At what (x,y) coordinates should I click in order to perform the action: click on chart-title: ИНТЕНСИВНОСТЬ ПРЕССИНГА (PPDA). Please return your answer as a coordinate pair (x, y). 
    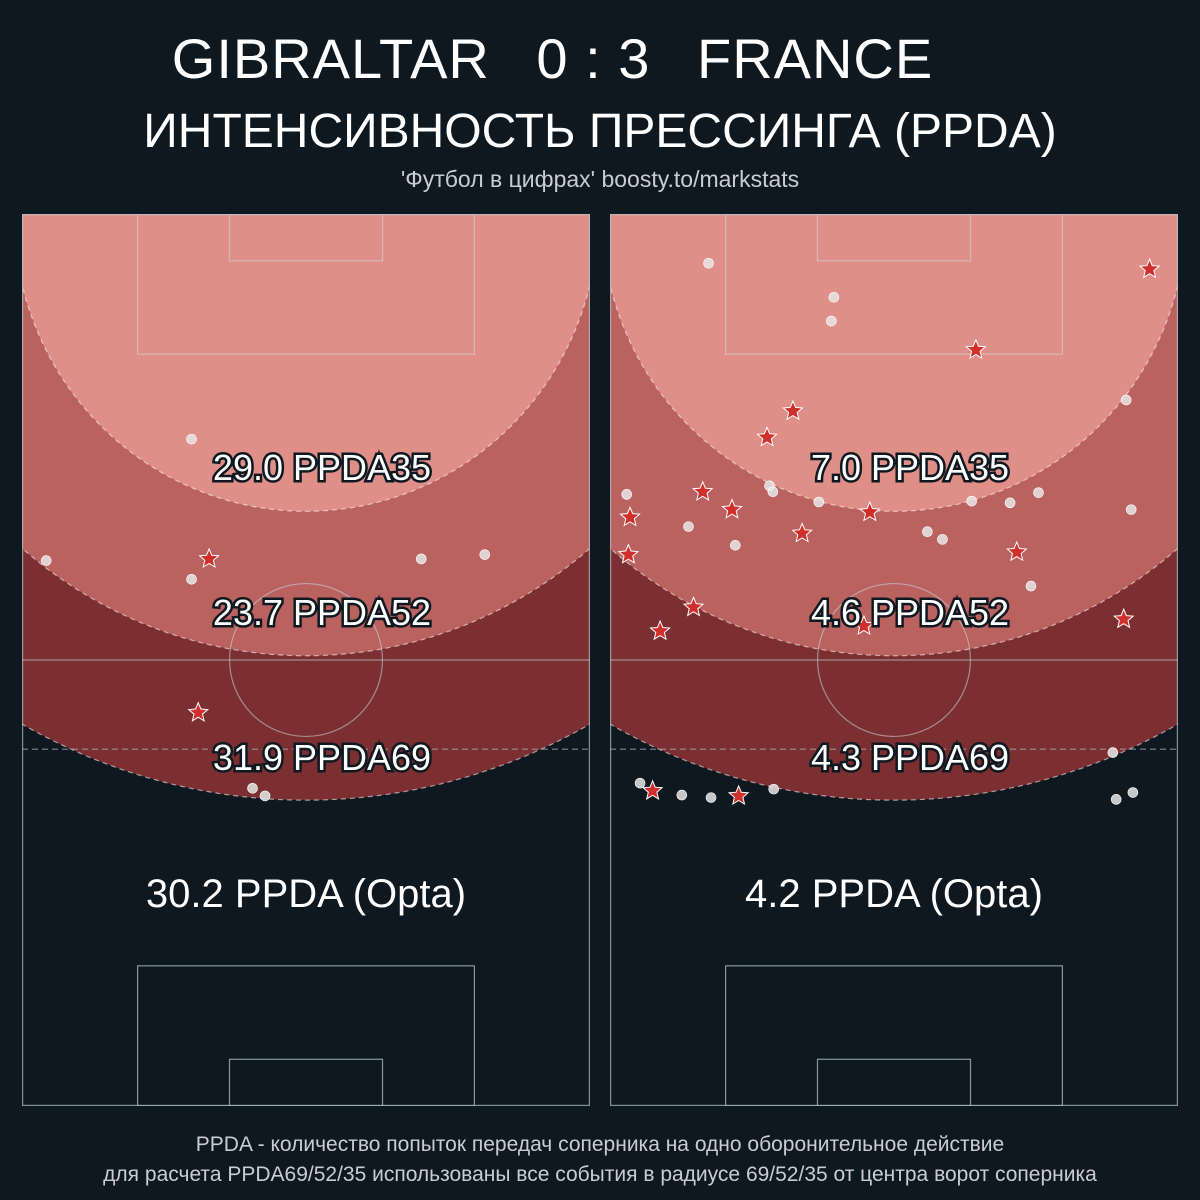
    Looking at the image, I should click on (600, 131).